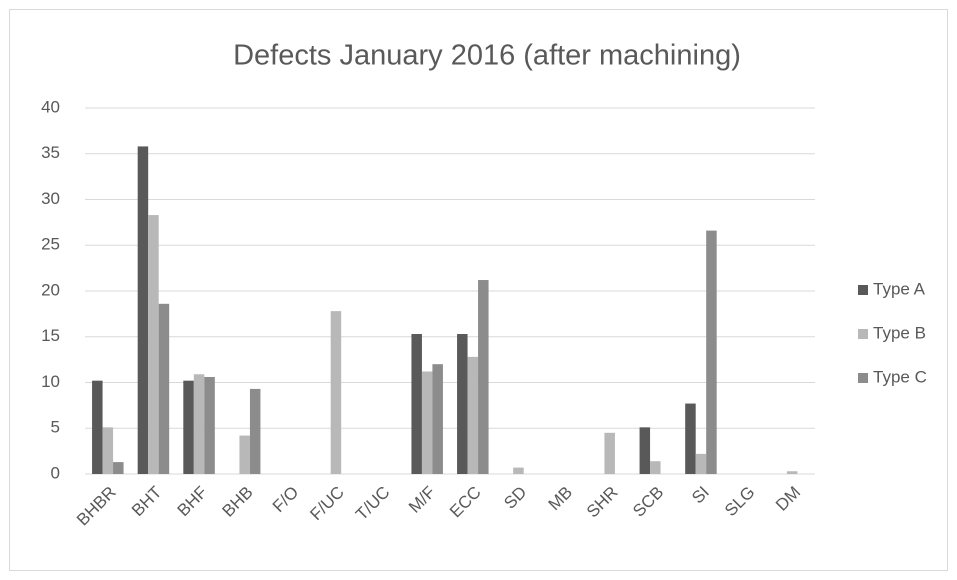  I want to click on y-tick-label: 20, so click(50, 289).